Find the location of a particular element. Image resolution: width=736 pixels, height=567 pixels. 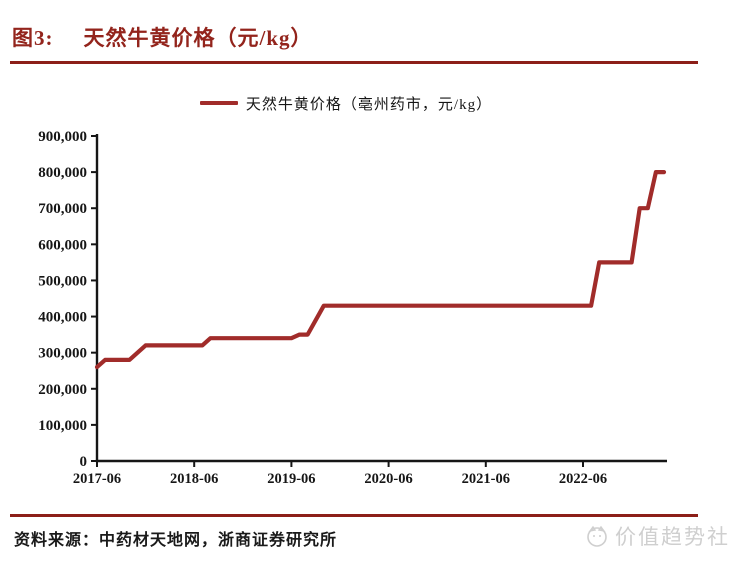

y-tick-label: 900,000 is located at coordinates (62, 137).